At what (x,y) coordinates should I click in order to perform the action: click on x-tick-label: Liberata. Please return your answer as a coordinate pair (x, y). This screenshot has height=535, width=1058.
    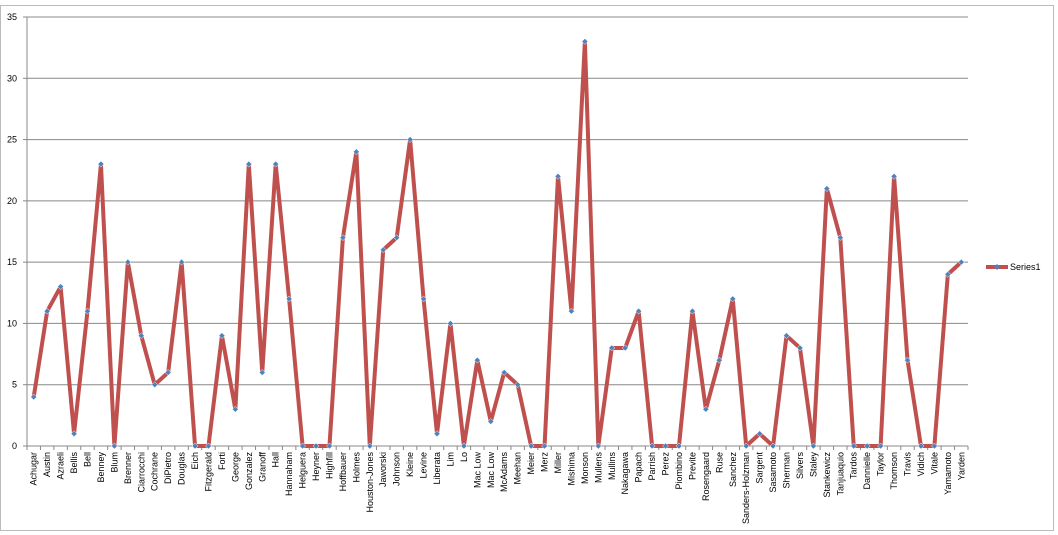
    Looking at the image, I should click on (437, 468).